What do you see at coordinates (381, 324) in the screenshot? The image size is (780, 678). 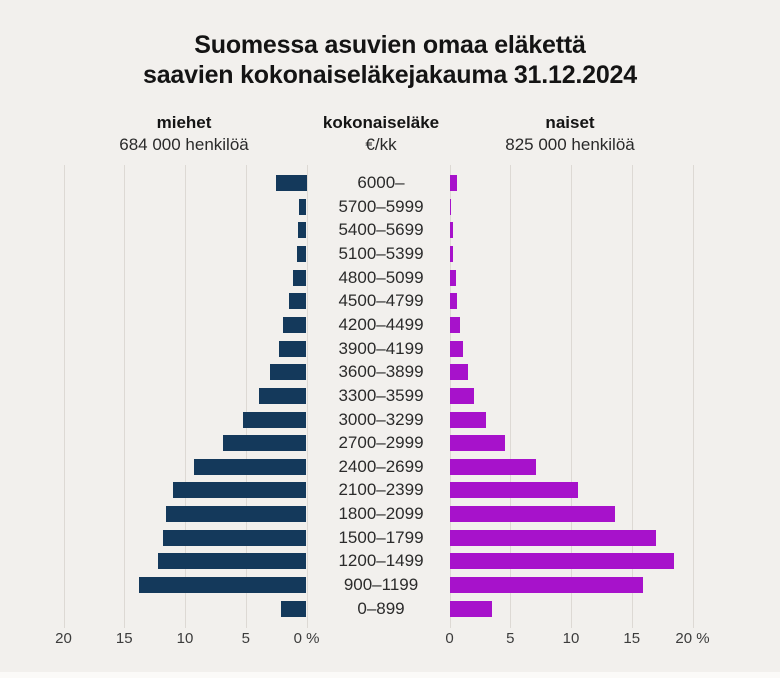 I see `category-label: 4200–4499` at bounding box center [381, 324].